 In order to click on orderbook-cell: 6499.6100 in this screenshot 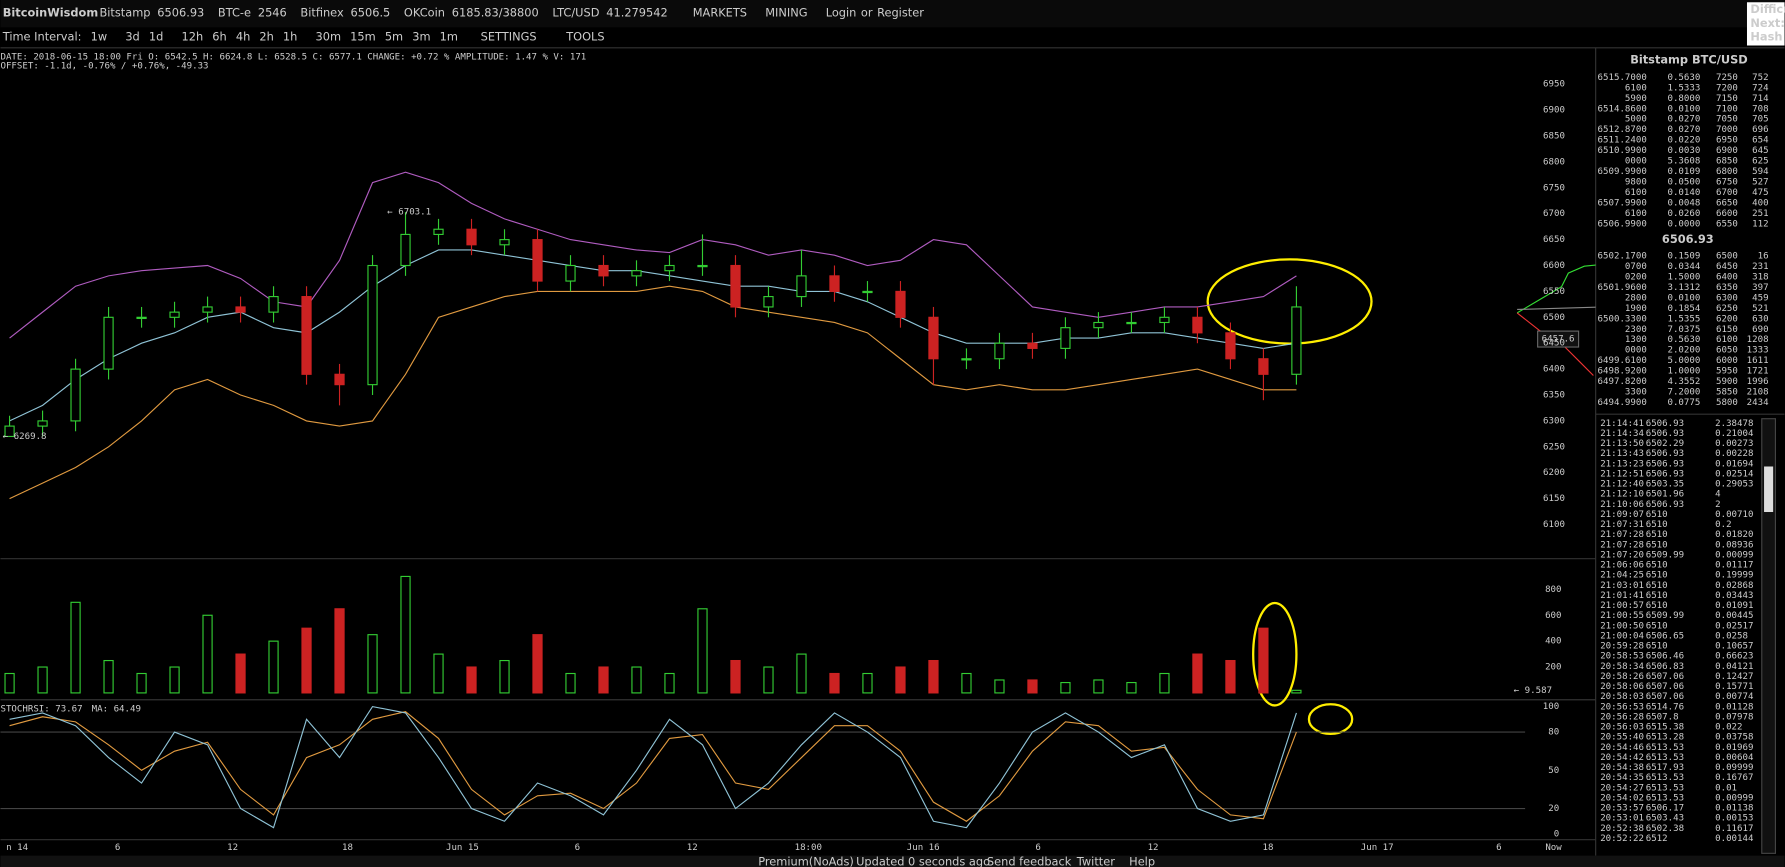, I will do `click(1622, 361)`.